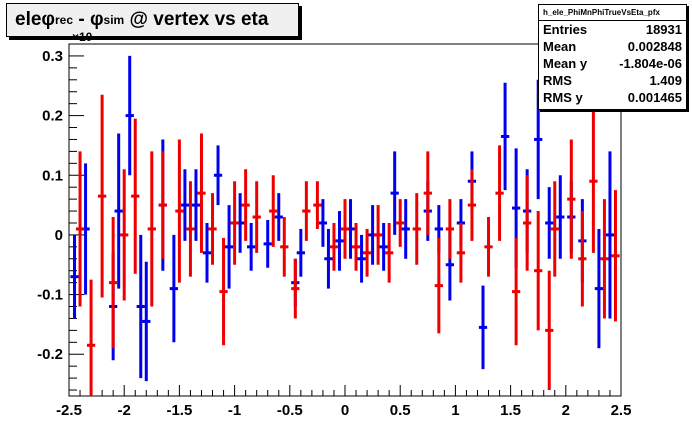 The image size is (692, 444). What do you see at coordinates (48, 19) in the screenshot?
I see `title-phi-rec: φ` at bounding box center [48, 19].